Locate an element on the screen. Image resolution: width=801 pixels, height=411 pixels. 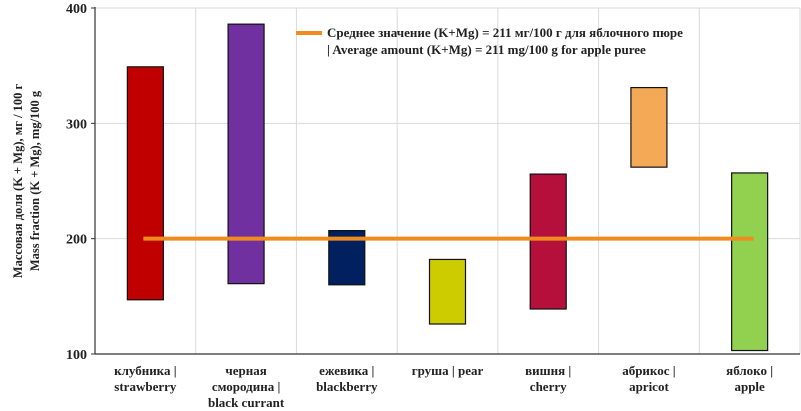
y-tick-label: 100 is located at coordinates (76, 355).